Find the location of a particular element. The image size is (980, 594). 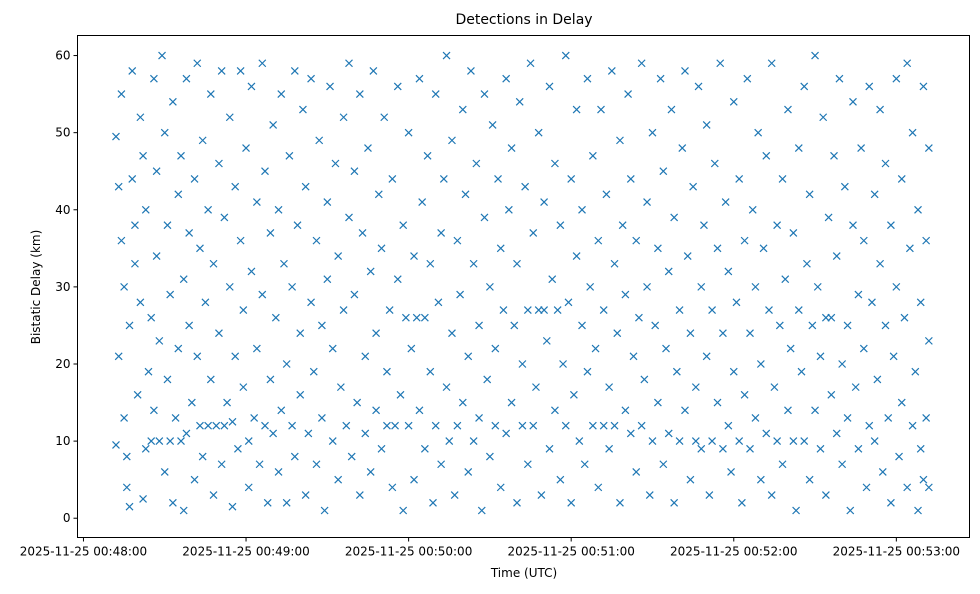

y-axis-label: Bistatic Delay (km) is located at coordinates (36, 287).